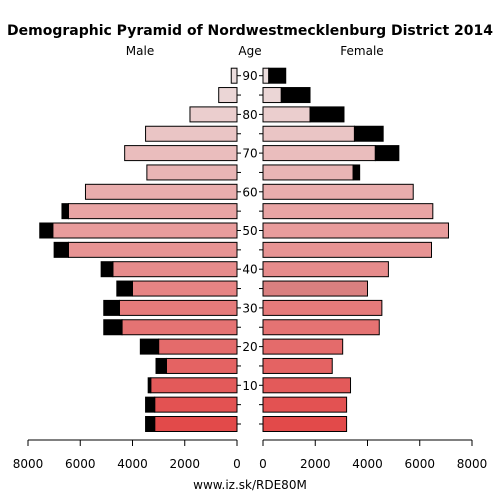 Image resolution: width=500 pixels, height=500 pixels. What do you see at coordinates (249, 347) in the screenshot?
I see `age-tick-label: 20` at bounding box center [249, 347].